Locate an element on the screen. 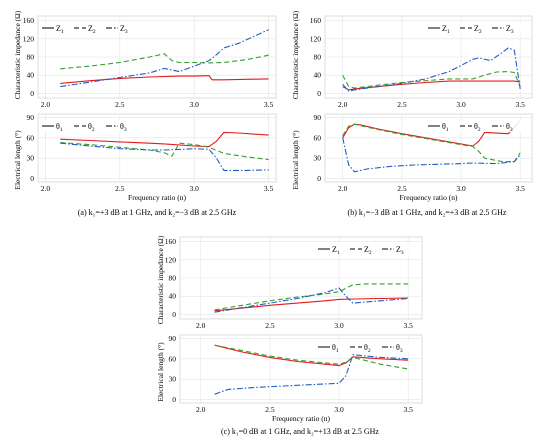 The width and height of the screenshot is (550, 446). y-tick-label: 80 is located at coordinates (31, 57).